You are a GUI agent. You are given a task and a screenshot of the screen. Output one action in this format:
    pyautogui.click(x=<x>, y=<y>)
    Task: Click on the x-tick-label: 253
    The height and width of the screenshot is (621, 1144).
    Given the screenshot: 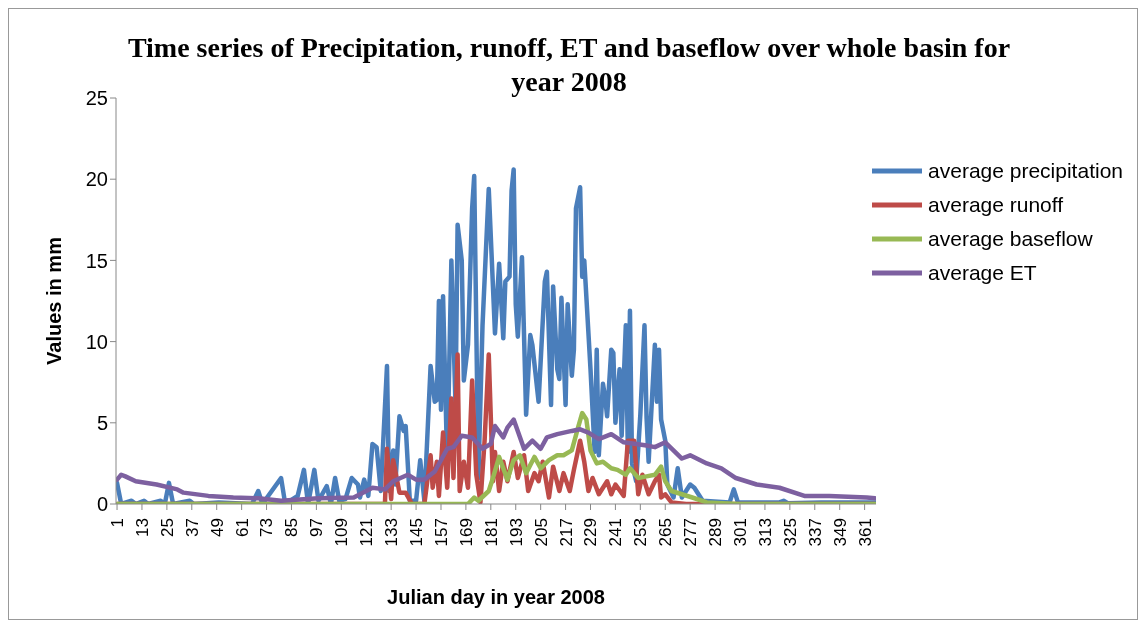 What is the action you would take?
    pyautogui.click(x=641, y=532)
    